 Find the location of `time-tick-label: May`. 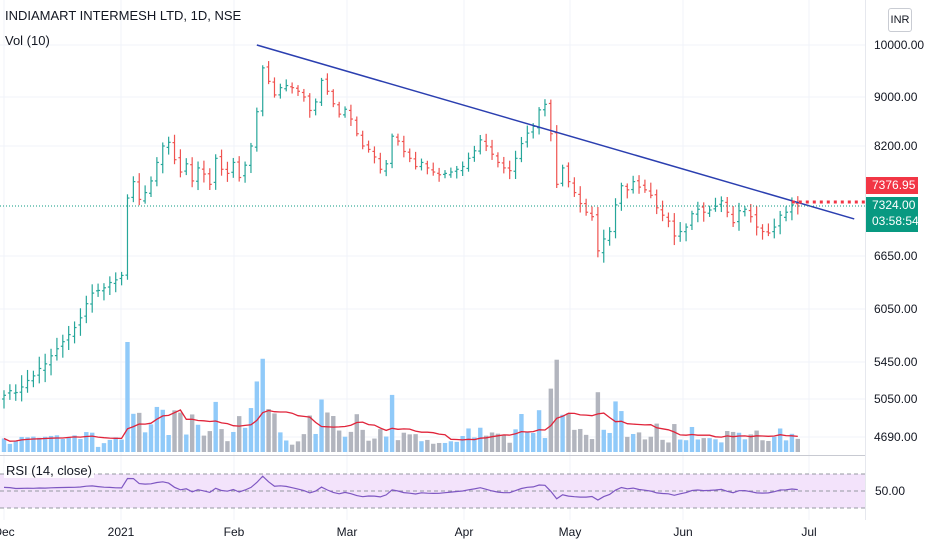

time-tick-label: May is located at coordinates (570, 532).